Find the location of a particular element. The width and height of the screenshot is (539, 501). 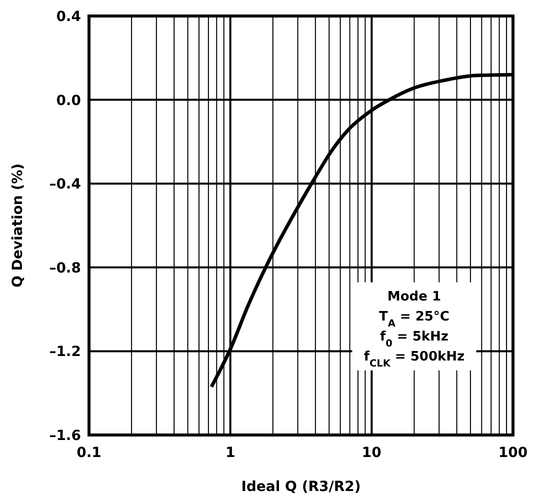

y-tick-label: 0.0 is located at coordinates (69, 100).